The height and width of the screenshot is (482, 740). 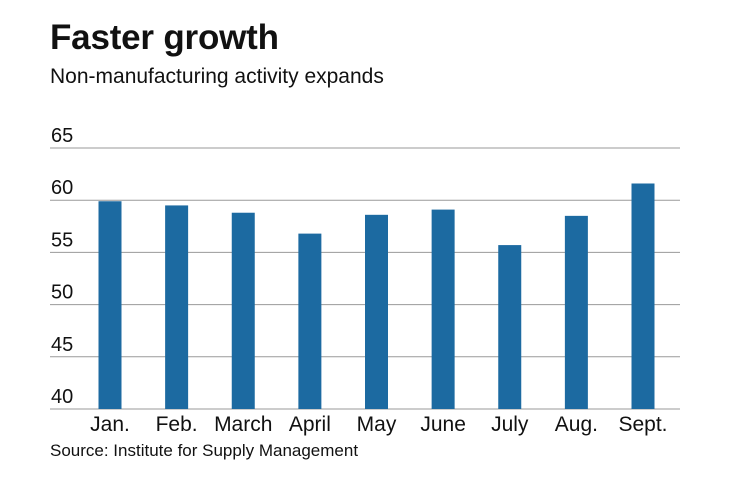 What do you see at coordinates (510, 424) in the screenshot?
I see `x-category-label: July` at bounding box center [510, 424].